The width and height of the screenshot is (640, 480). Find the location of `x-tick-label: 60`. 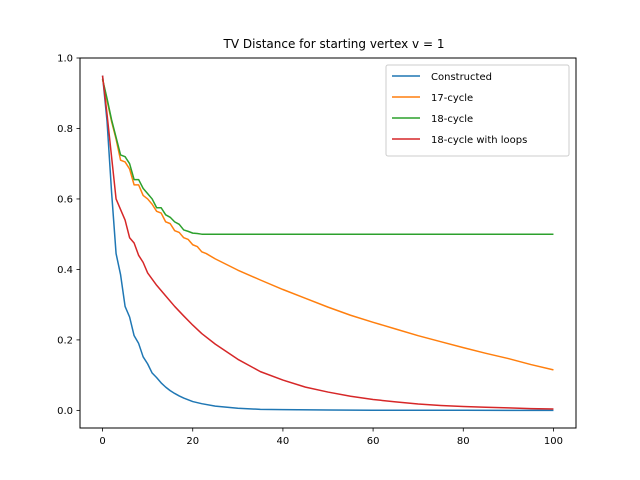

x-tick-label: 60 is located at coordinates (373, 441).